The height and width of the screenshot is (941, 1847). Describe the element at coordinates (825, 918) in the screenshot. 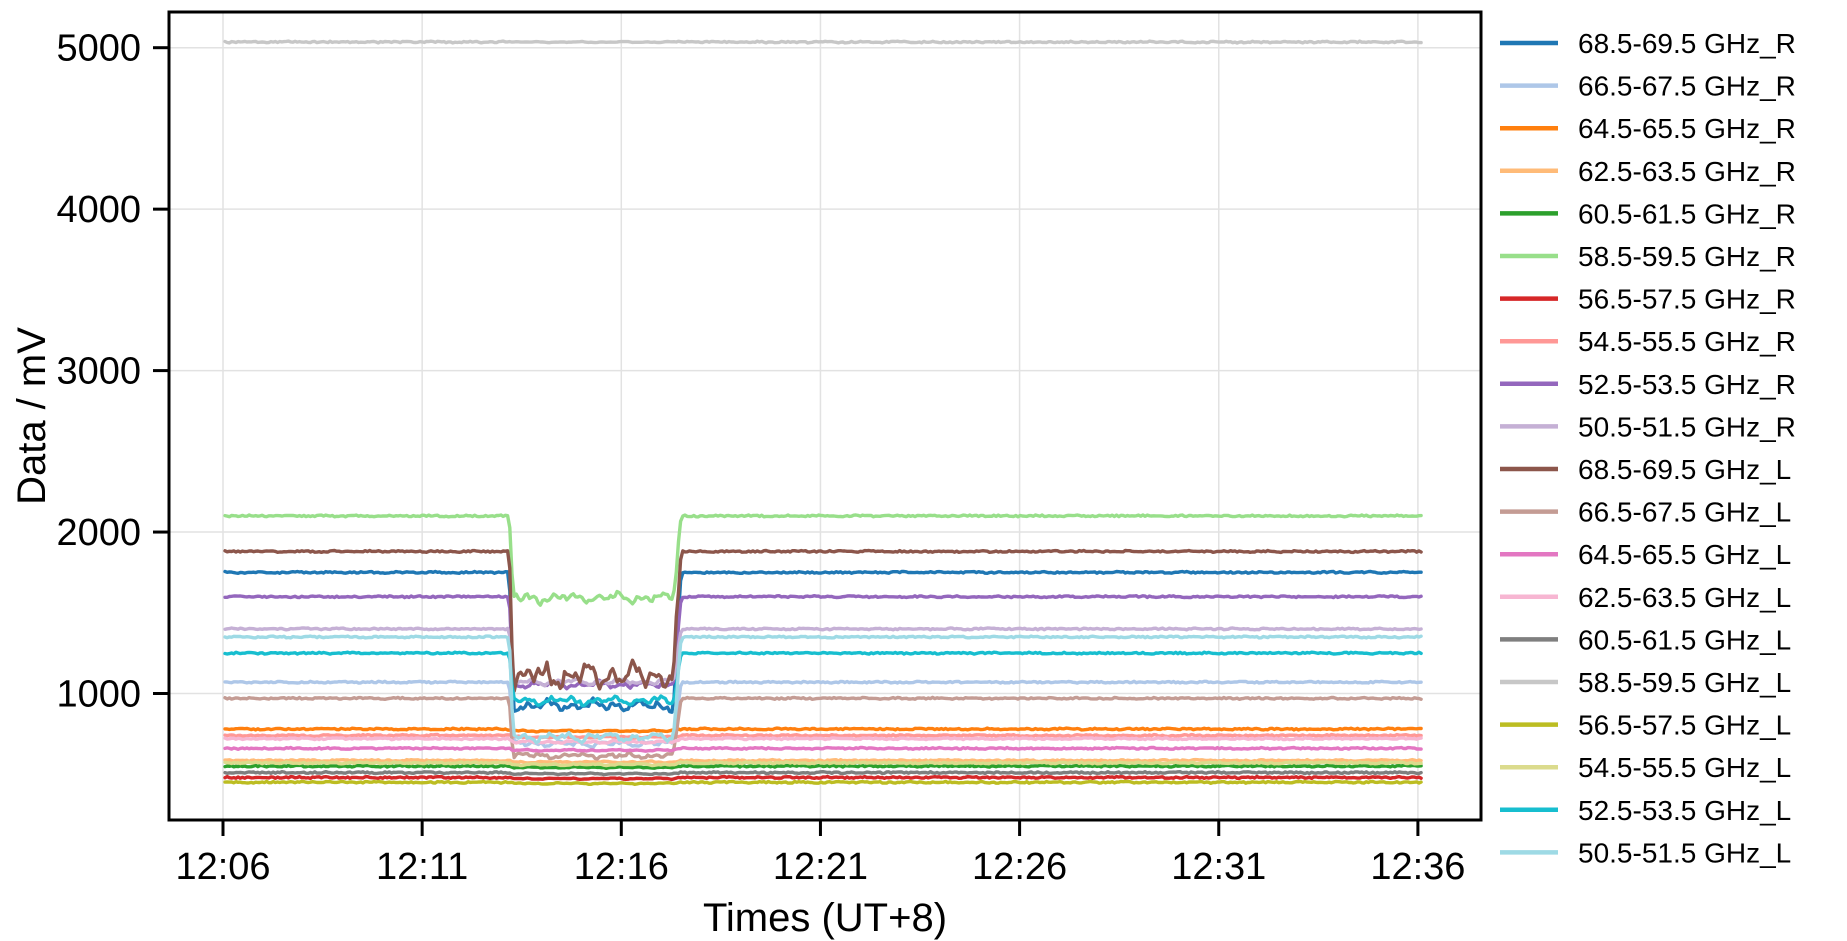

I see `x-axis-label: Times (UT+8)` at that location.